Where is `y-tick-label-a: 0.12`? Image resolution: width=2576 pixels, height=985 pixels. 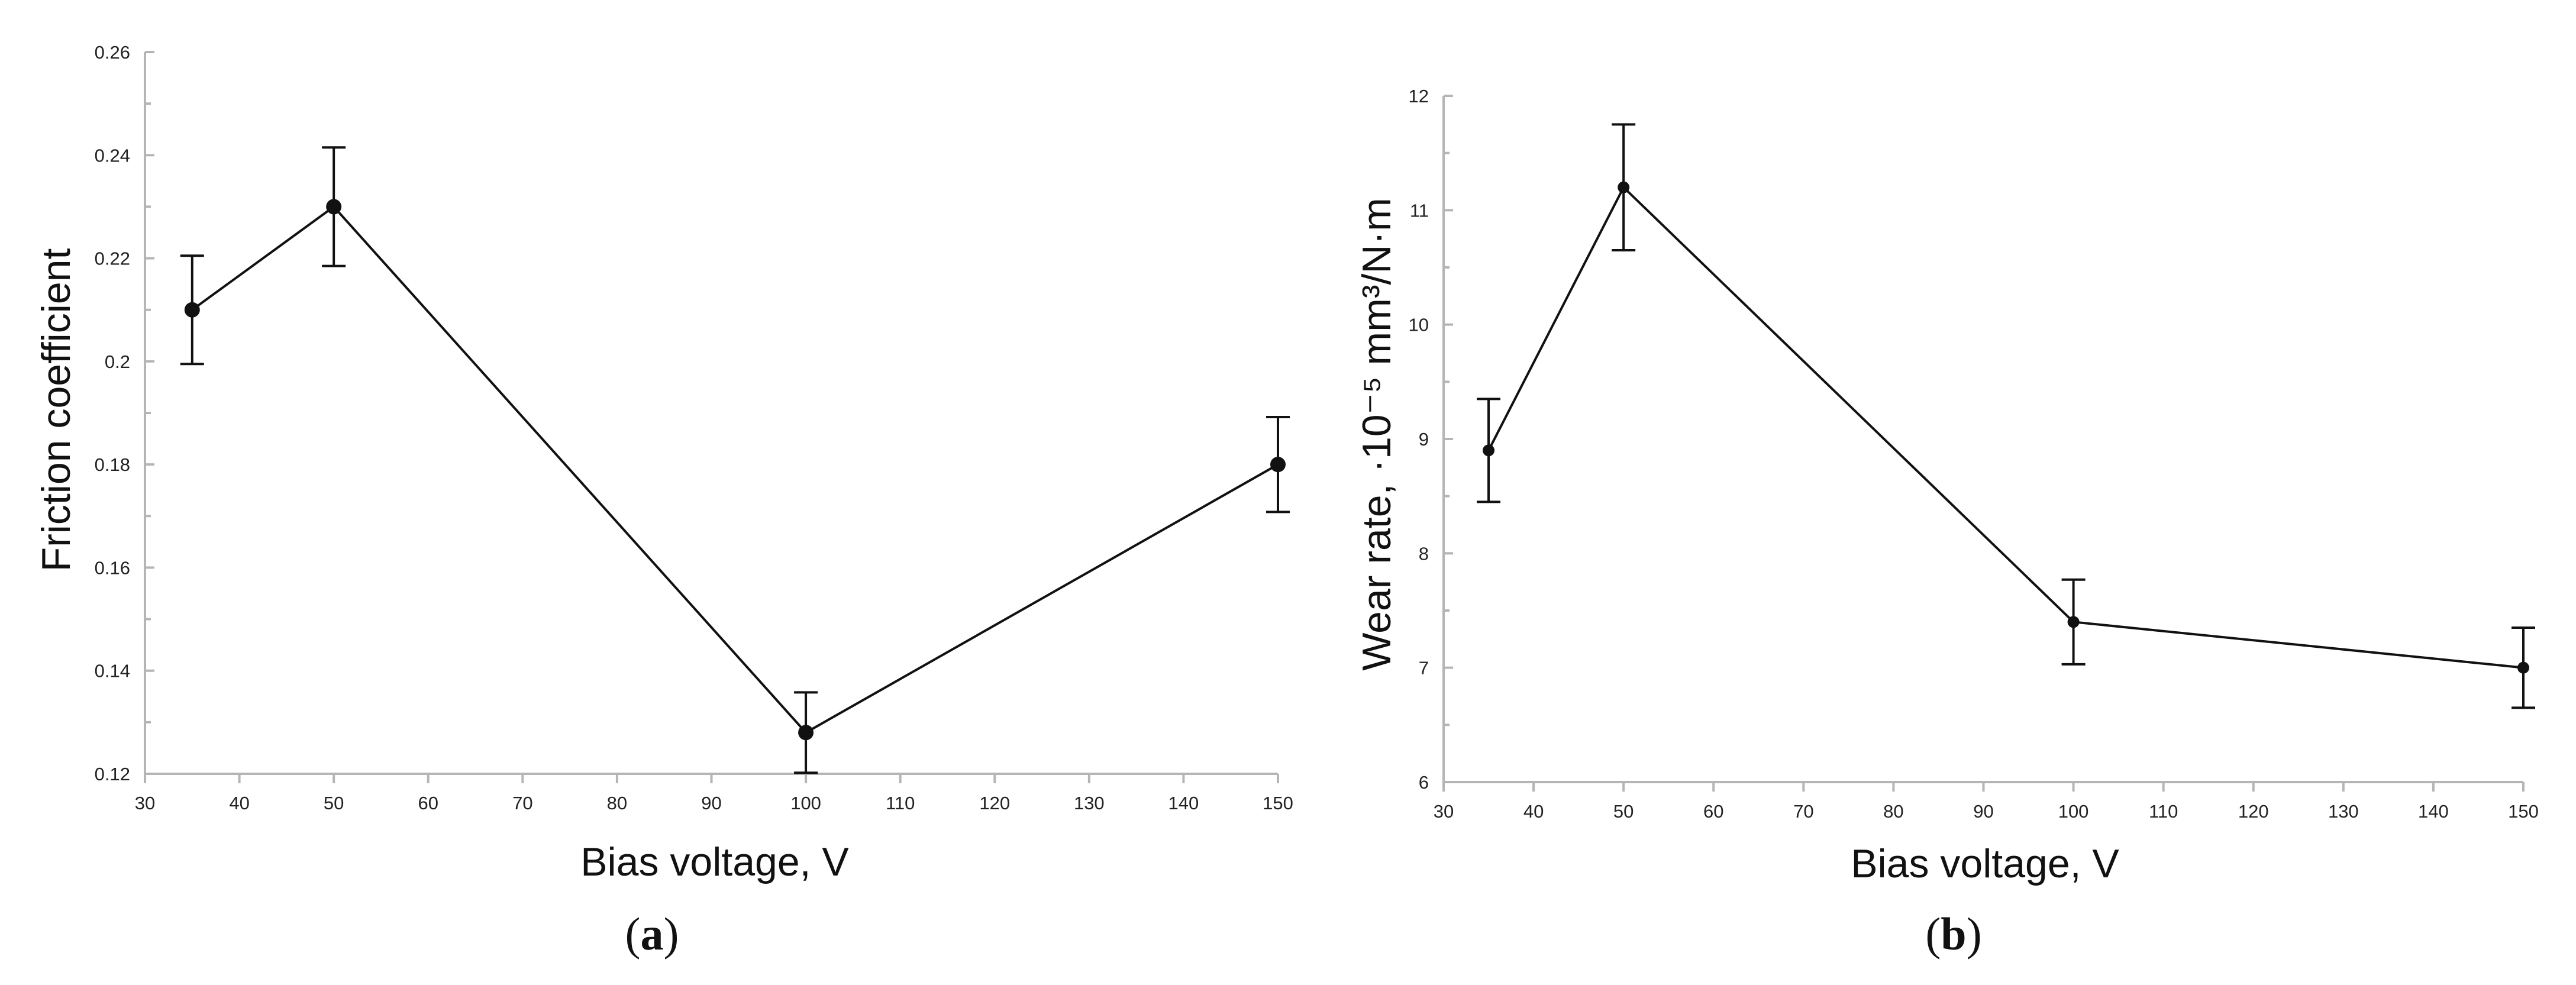 y-tick-label-a: 0.12 is located at coordinates (112, 774).